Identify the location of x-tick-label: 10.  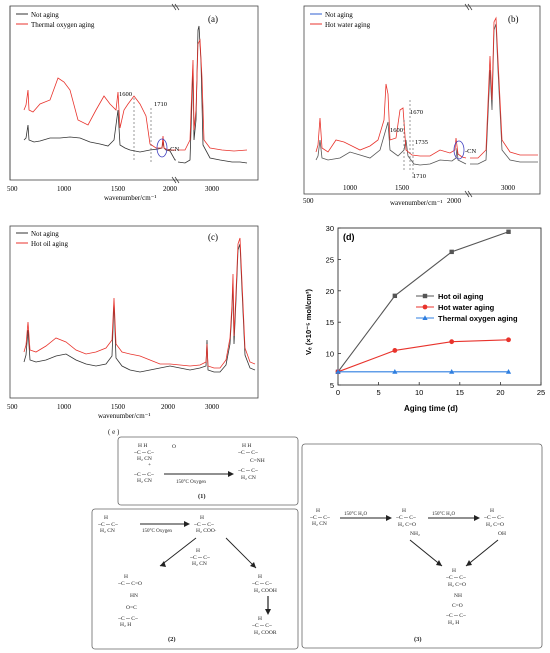
(419, 392).